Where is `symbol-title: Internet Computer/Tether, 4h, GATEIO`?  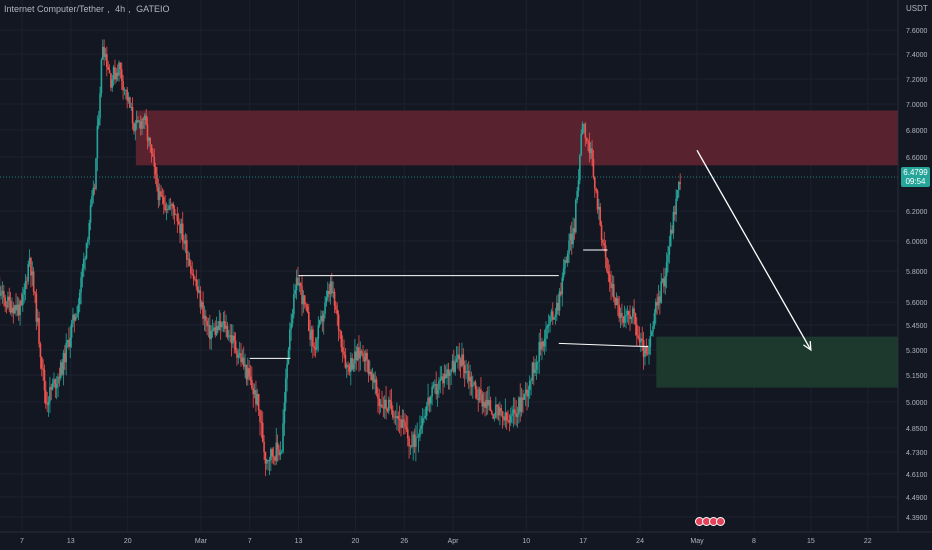 symbol-title: Internet Computer/Tether, 4h, GATEIO is located at coordinates (87, 9).